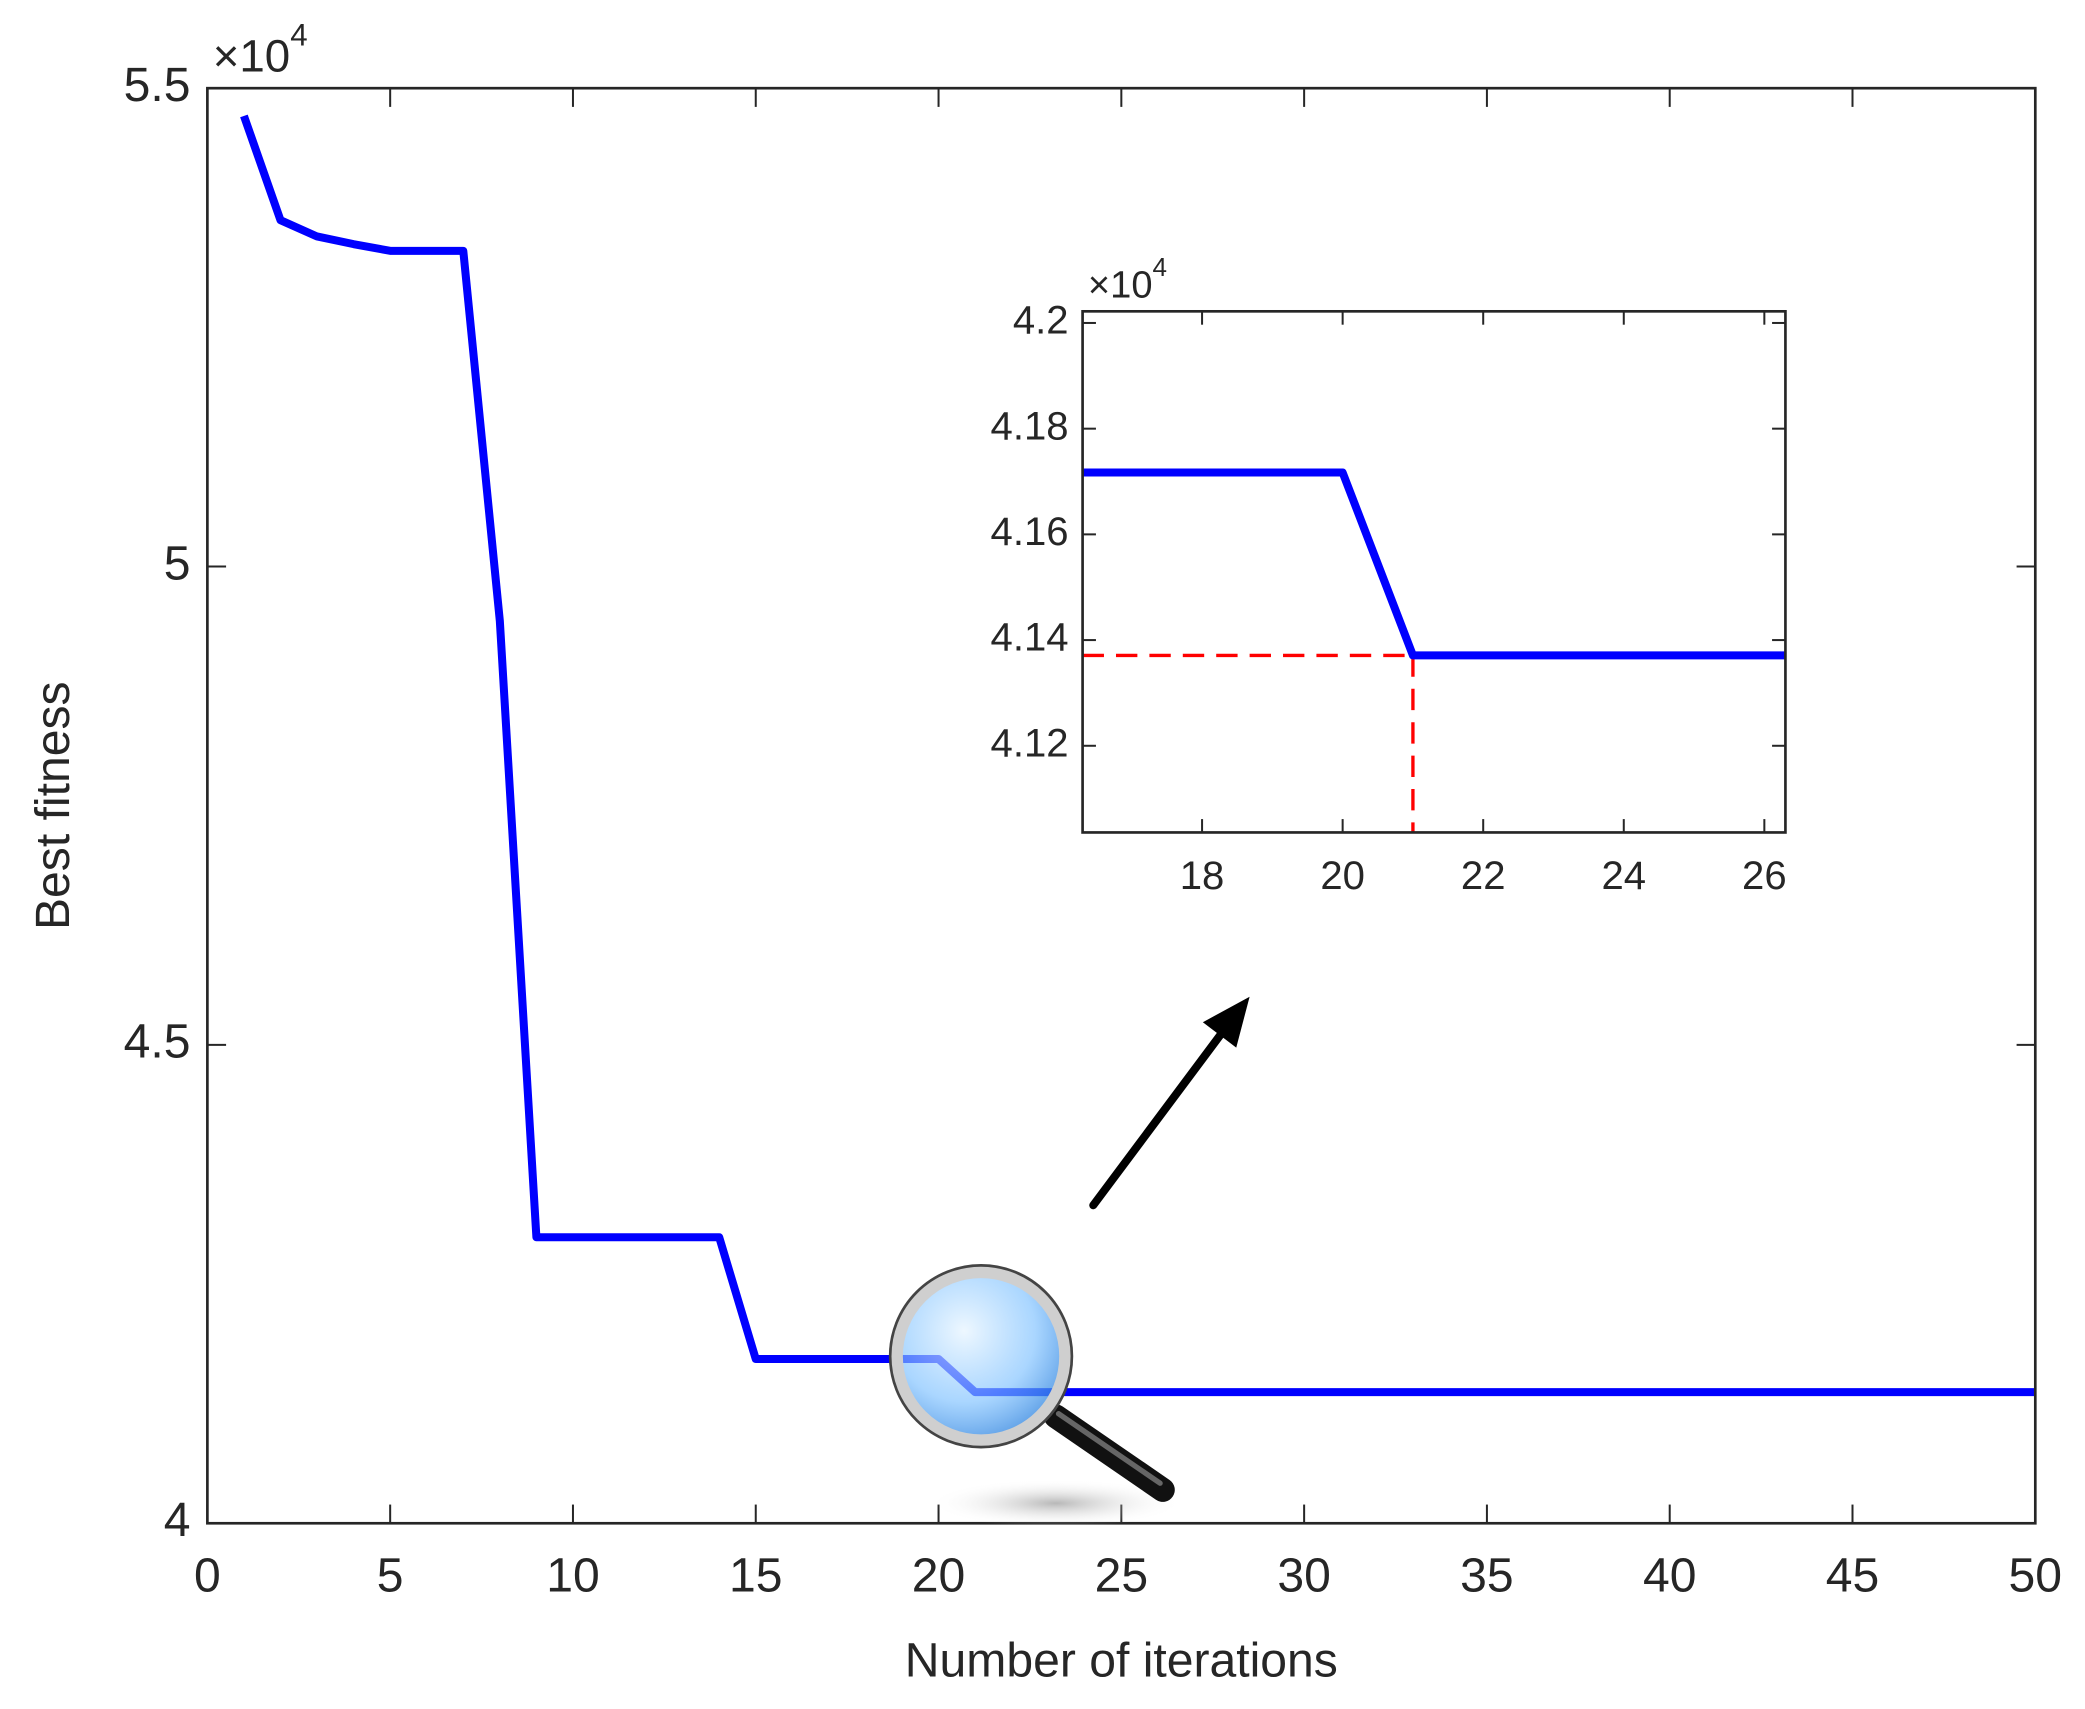  I want to click on magnifier-handle, so click(1109, 1453).